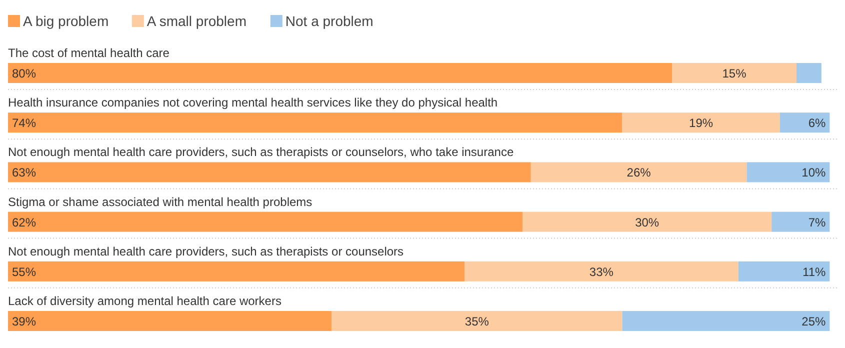 The width and height of the screenshot is (845, 348). I want to click on data-label: 35%, so click(477, 321).